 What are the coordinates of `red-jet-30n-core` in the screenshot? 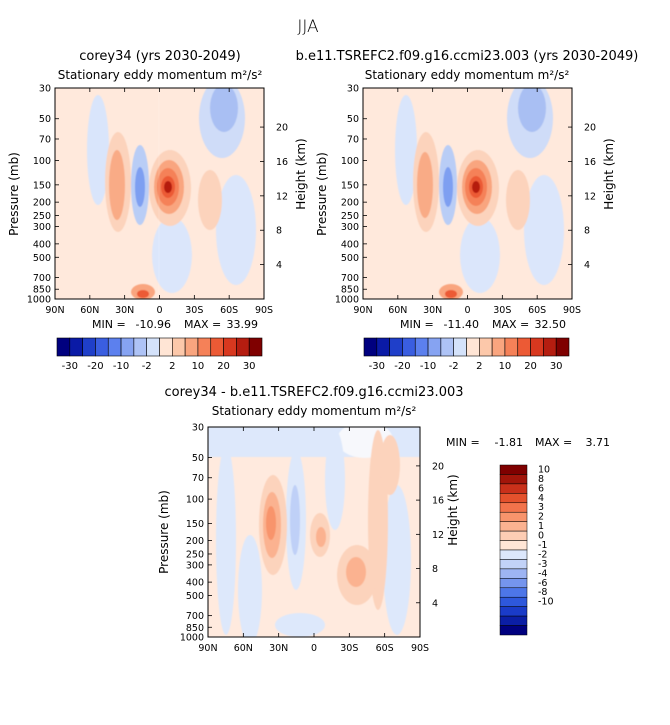 It's located at (271, 523).